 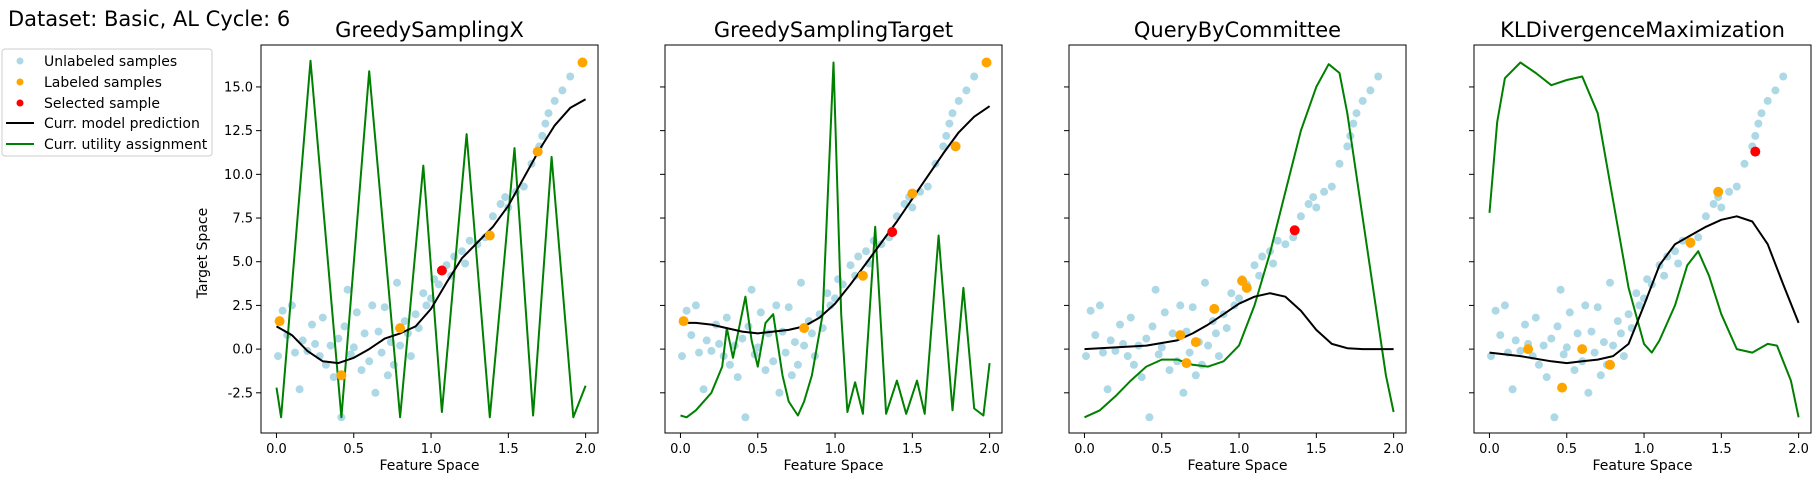 What do you see at coordinates (20, 82) in the screenshot?
I see `legend-marker-labeled` at bounding box center [20, 82].